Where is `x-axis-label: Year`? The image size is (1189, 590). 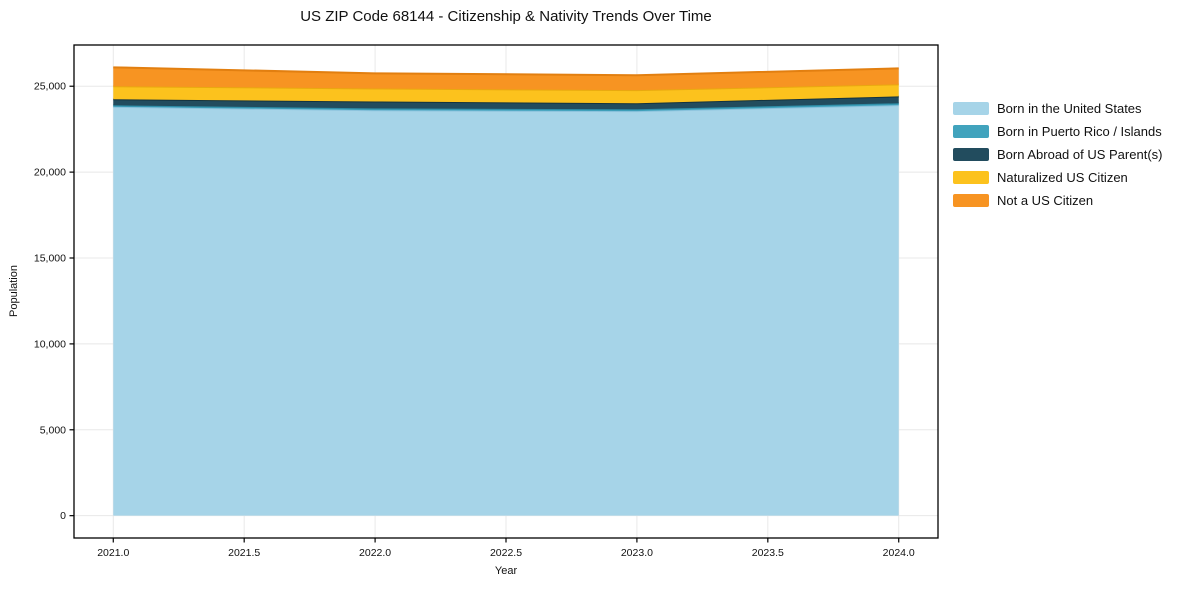
x-axis-label: Year is located at coordinates (506, 571).